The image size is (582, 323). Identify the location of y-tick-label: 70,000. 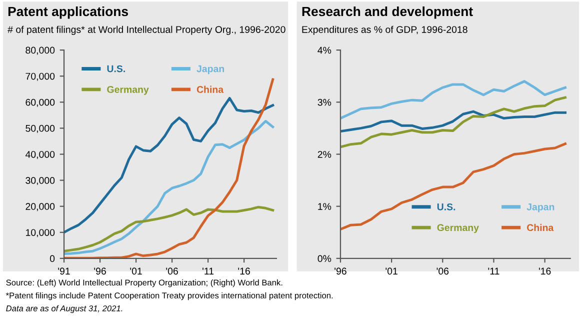
(40, 76).